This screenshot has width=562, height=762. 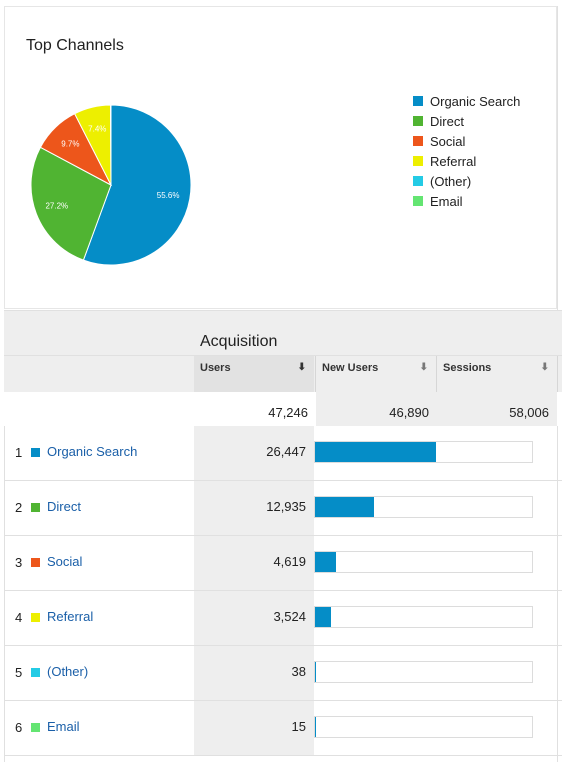 What do you see at coordinates (75, 45) in the screenshot?
I see `card-title: Top Channels` at bounding box center [75, 45].